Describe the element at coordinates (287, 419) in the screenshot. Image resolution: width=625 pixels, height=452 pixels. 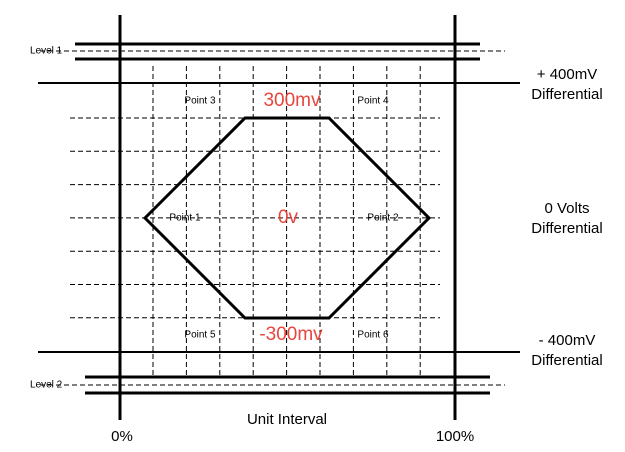
I see `x-axis-label: Unit Interval` at that location.